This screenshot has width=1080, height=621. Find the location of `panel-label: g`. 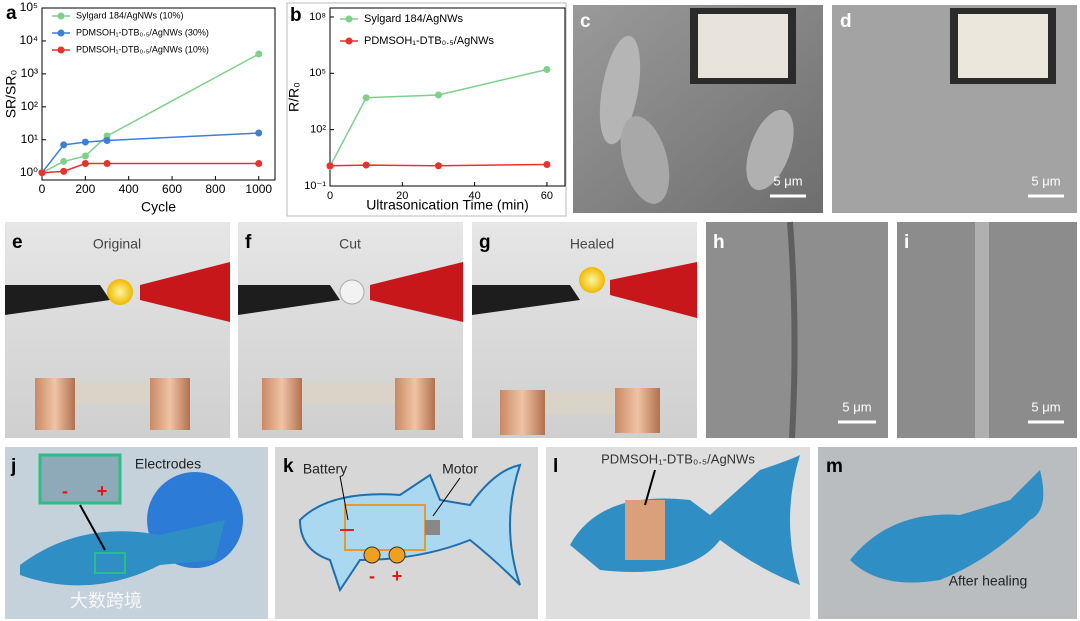

panel-label: g is located at coordinates (485, 242).